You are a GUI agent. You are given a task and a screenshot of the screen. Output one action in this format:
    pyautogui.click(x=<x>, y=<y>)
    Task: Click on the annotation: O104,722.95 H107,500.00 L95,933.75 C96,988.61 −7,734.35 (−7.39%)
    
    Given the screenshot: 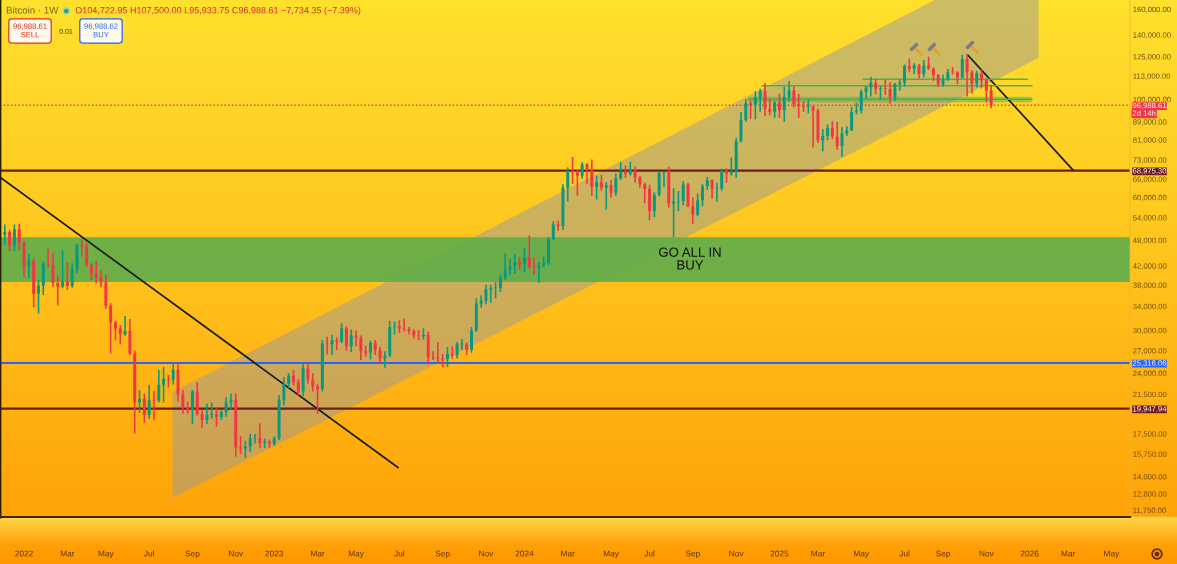 What is the action you would take?
    pyautogui.click(x=218, y=11)
    